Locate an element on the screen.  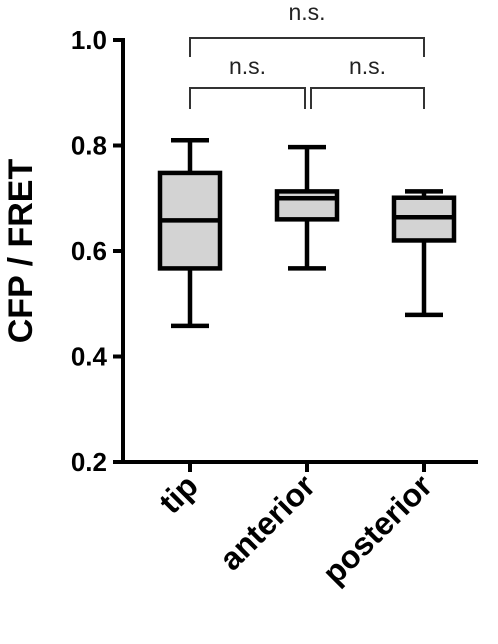
y-axis-label: CFP / FRET is located at coordinates (21, 251).